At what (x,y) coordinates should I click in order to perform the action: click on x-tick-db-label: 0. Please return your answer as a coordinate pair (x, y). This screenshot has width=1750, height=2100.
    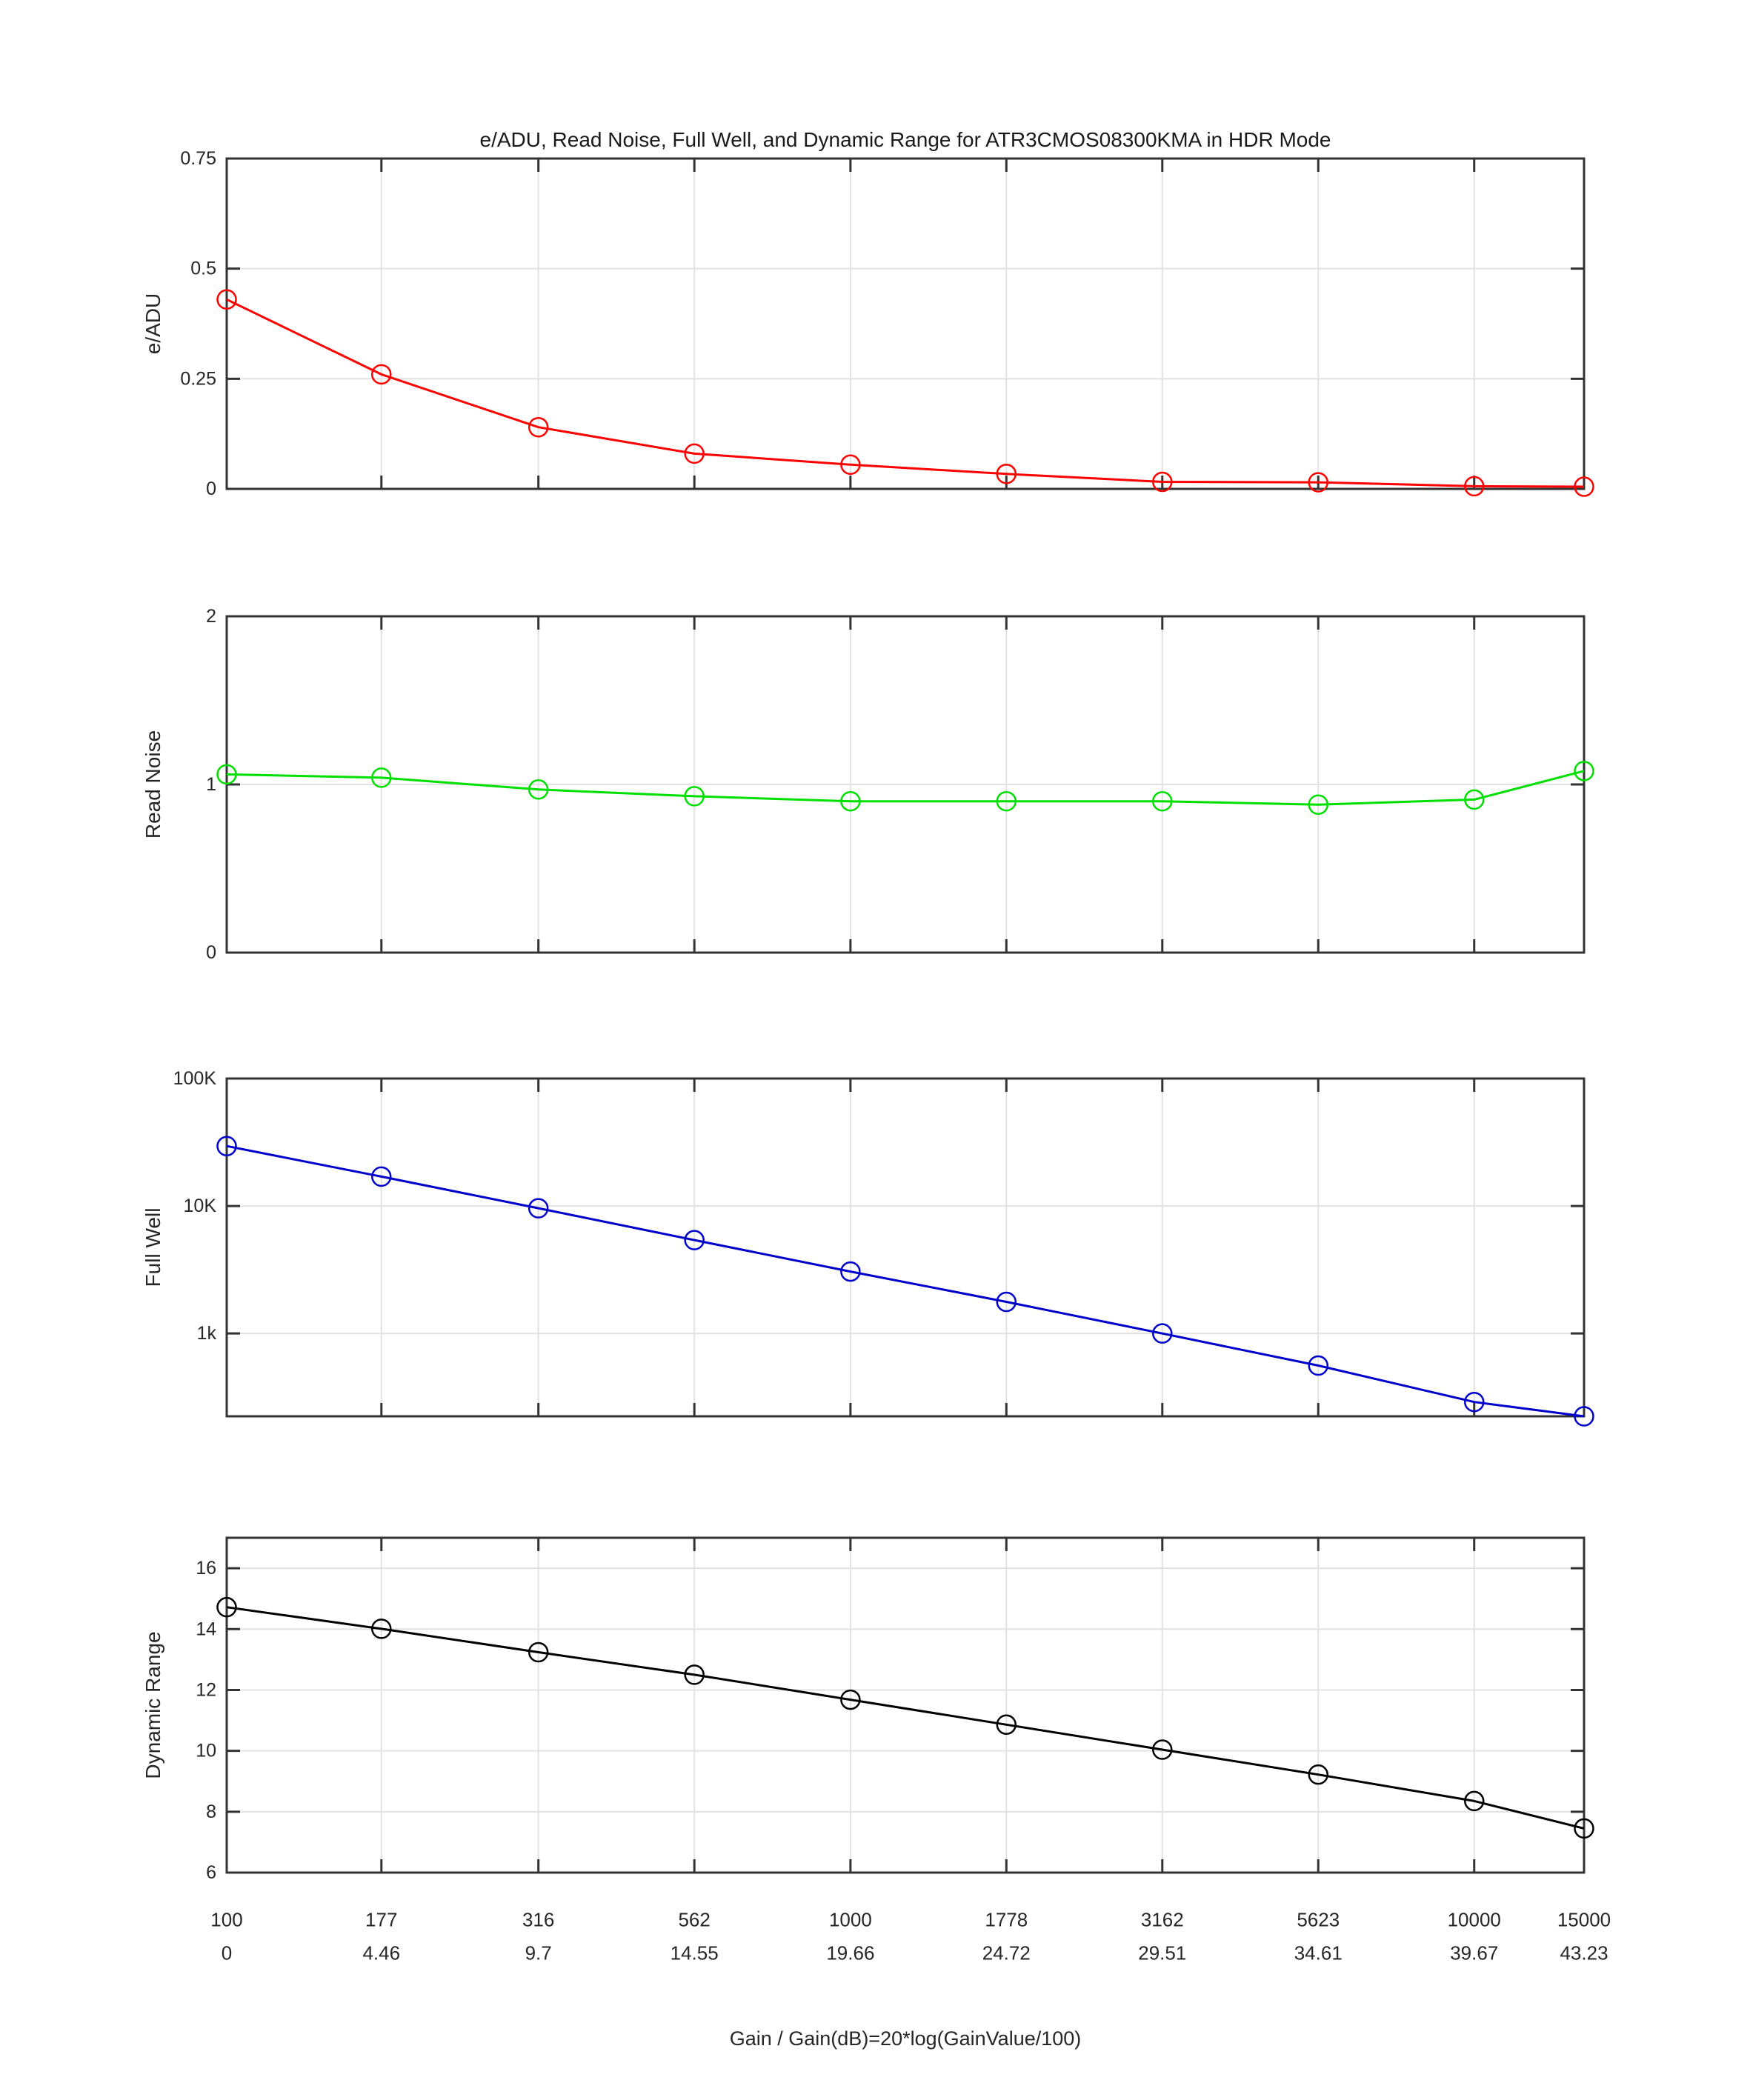
    Looking at the image, I should click on (227, 1952).